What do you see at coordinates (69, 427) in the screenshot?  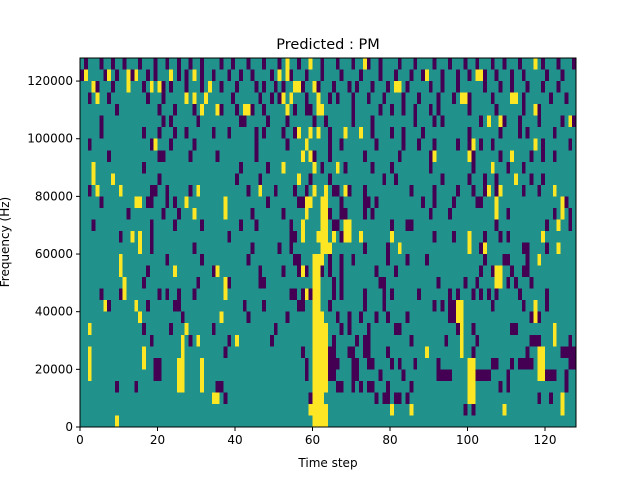 I see `y-tick-label: 0` at bounding box center [69, 427].